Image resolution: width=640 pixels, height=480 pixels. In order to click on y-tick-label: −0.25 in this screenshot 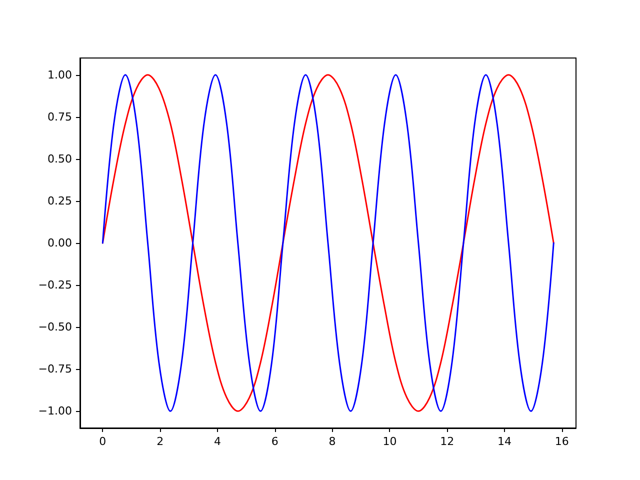, I will do `click(55, 285)`.